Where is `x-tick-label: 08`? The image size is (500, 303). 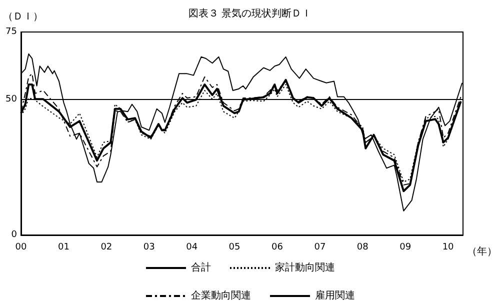
x-tick-label: 08 is located at coordinates (362, 247).